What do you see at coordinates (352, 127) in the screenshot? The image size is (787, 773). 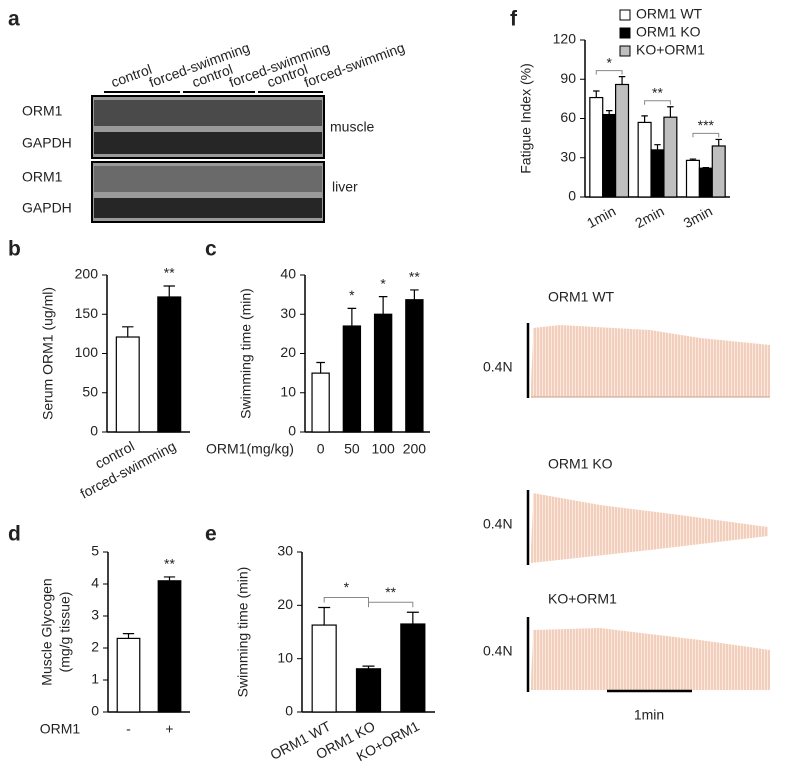 I see `tissue-label: muscle` at bounding box center [352, 127].